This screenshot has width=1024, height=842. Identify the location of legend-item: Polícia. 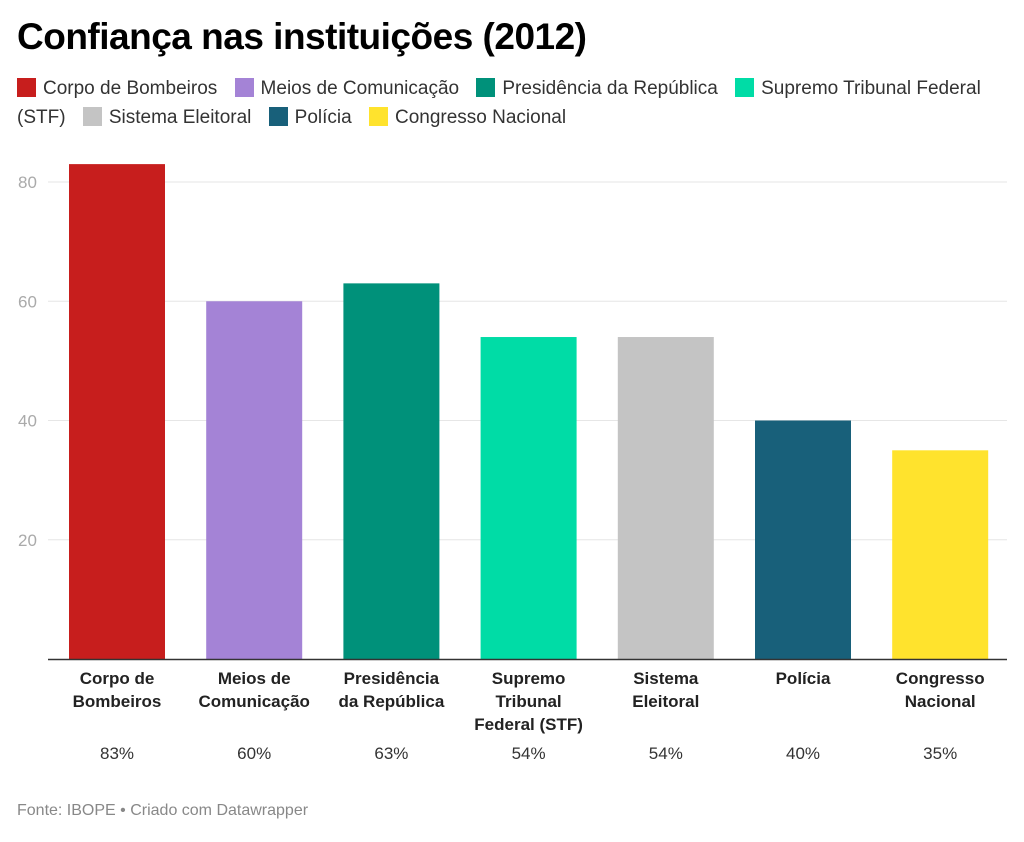
(310, 117).